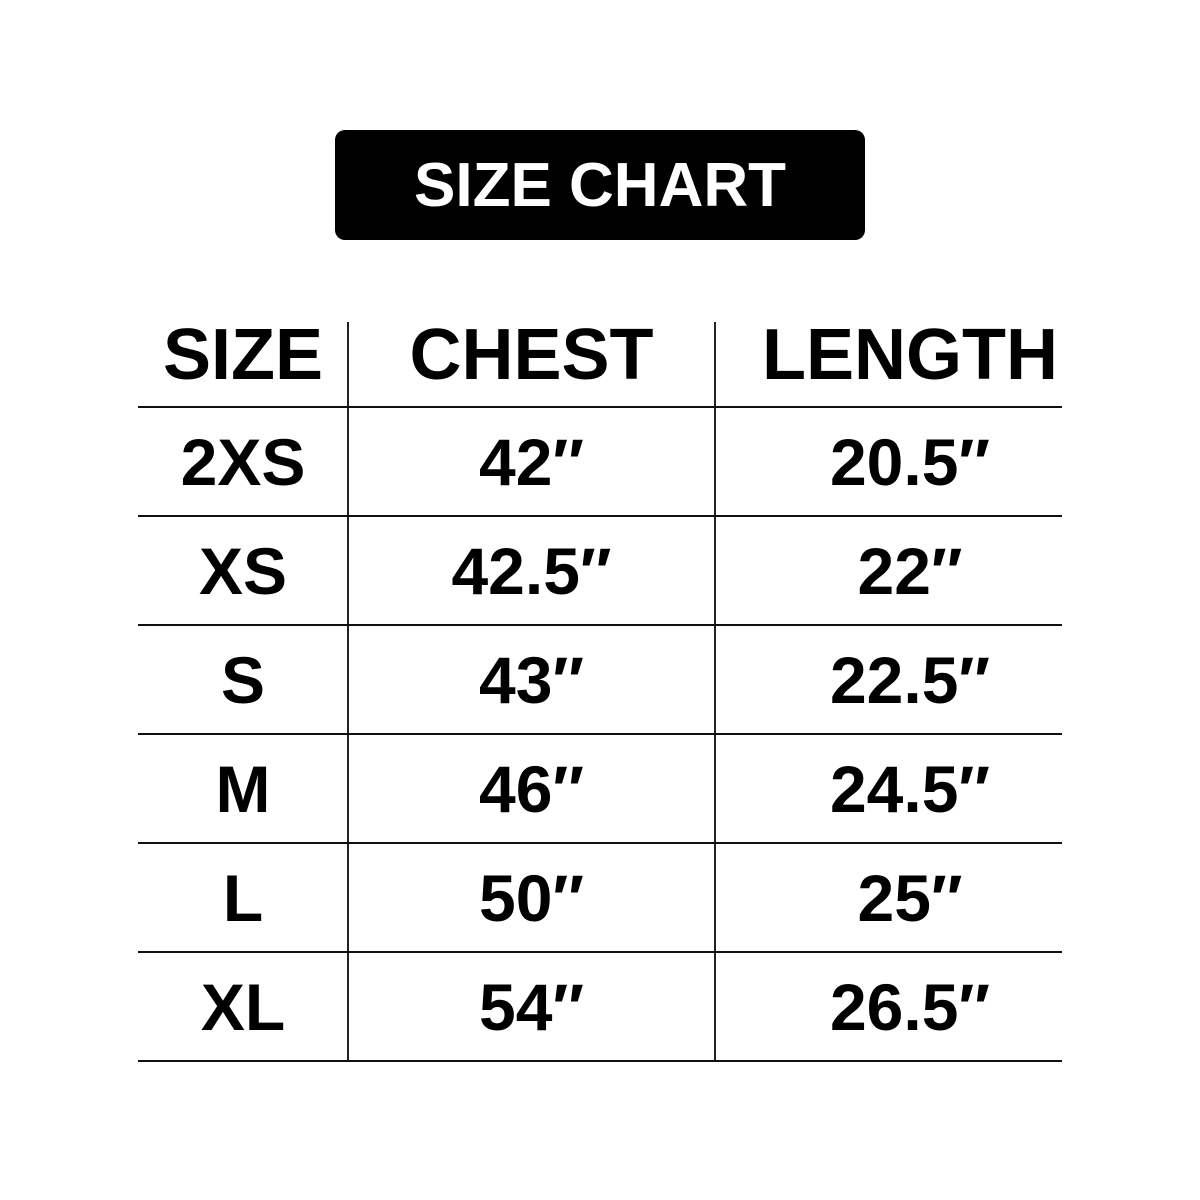 This screenshot has height=1200, width=1200. I want to click on chest-cell: 50″, so click(531, 897).